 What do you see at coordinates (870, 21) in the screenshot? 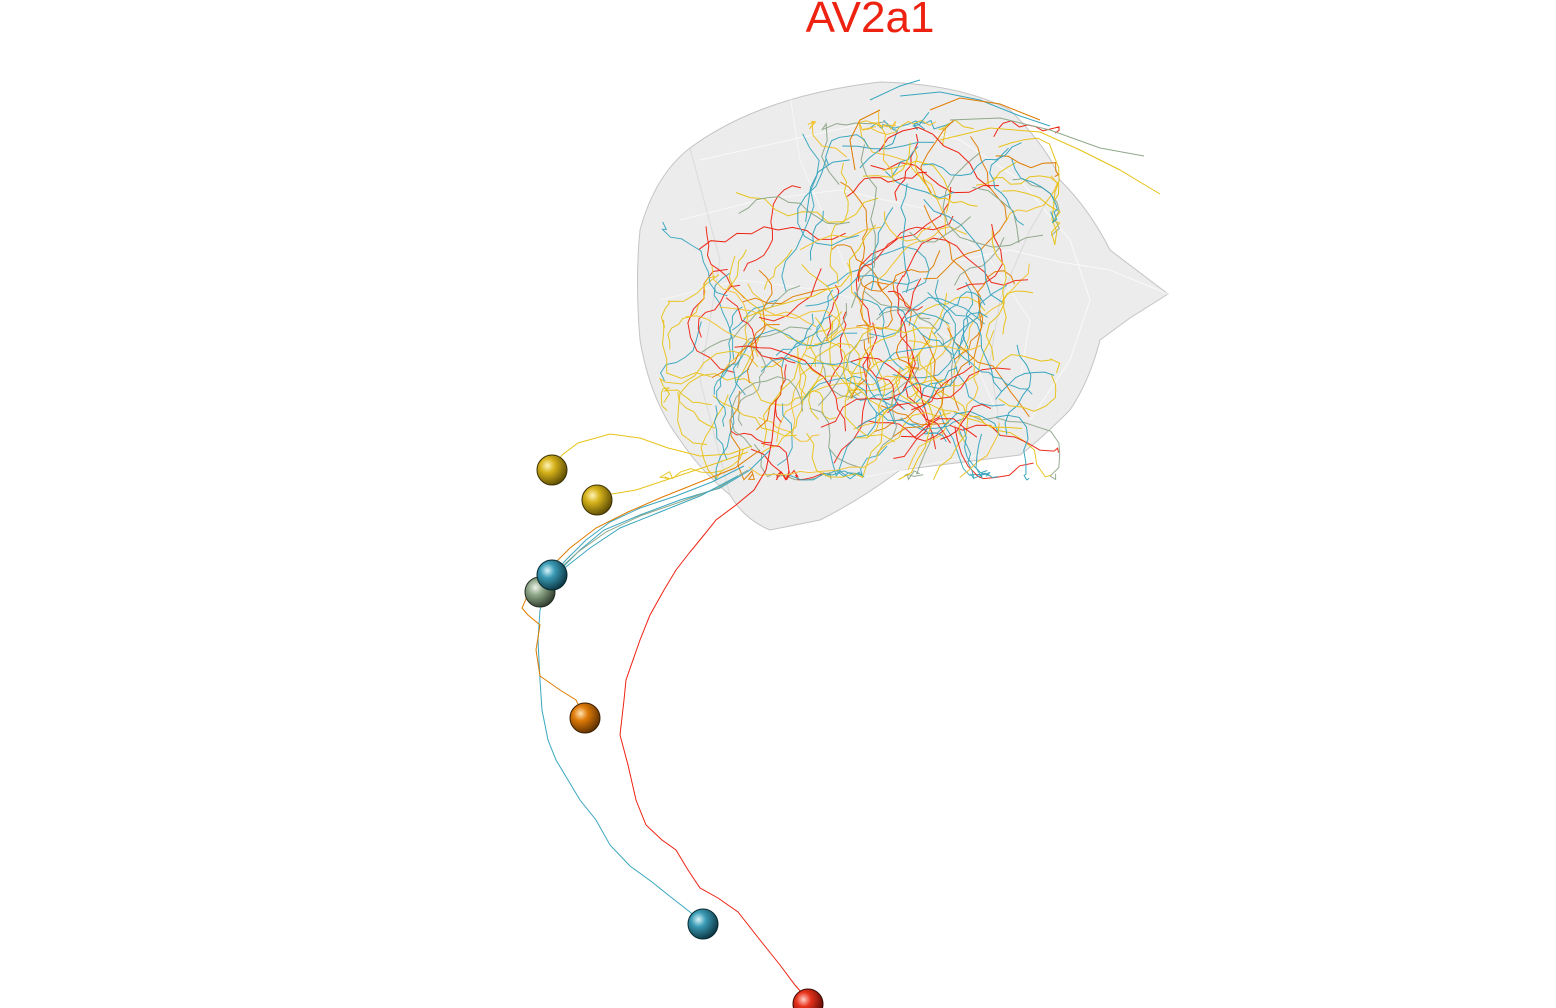
I see `figure-title: AV2a1` at bounding box center [870, 21].